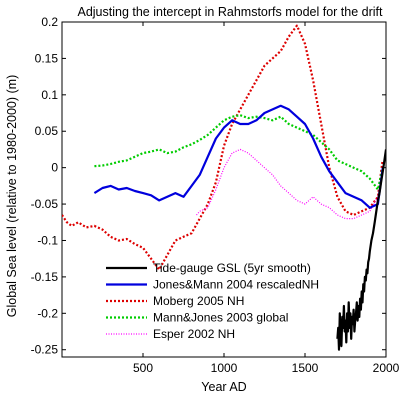  What do you see at coordinates (47, 240) in the screenshot?
I see `y-tick-label: -0.1` at bounding box center [47, 240].